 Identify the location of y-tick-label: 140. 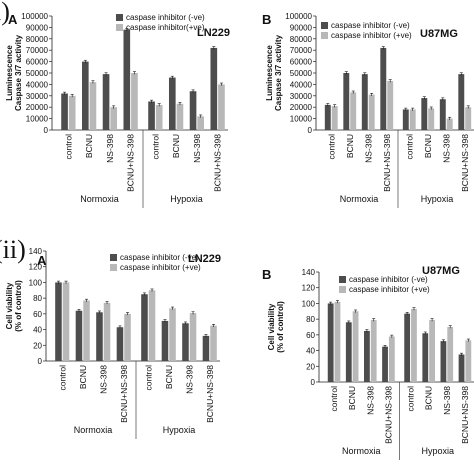
(309, 272).